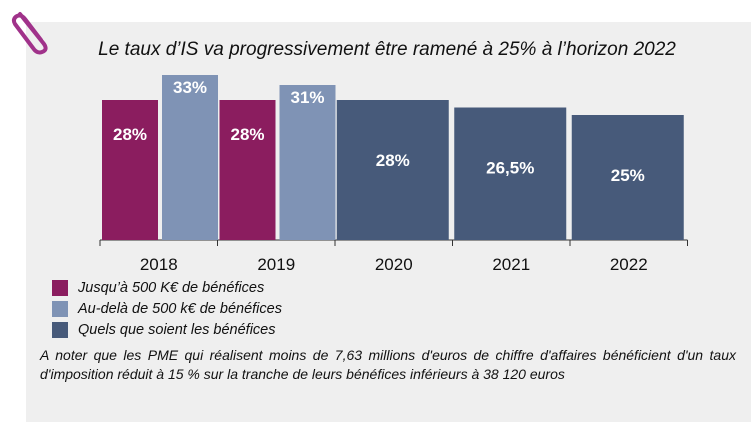  I want to click on legend-item-purple: Jusqu’à 500 K€ de bénéfices, so click(167, 287).